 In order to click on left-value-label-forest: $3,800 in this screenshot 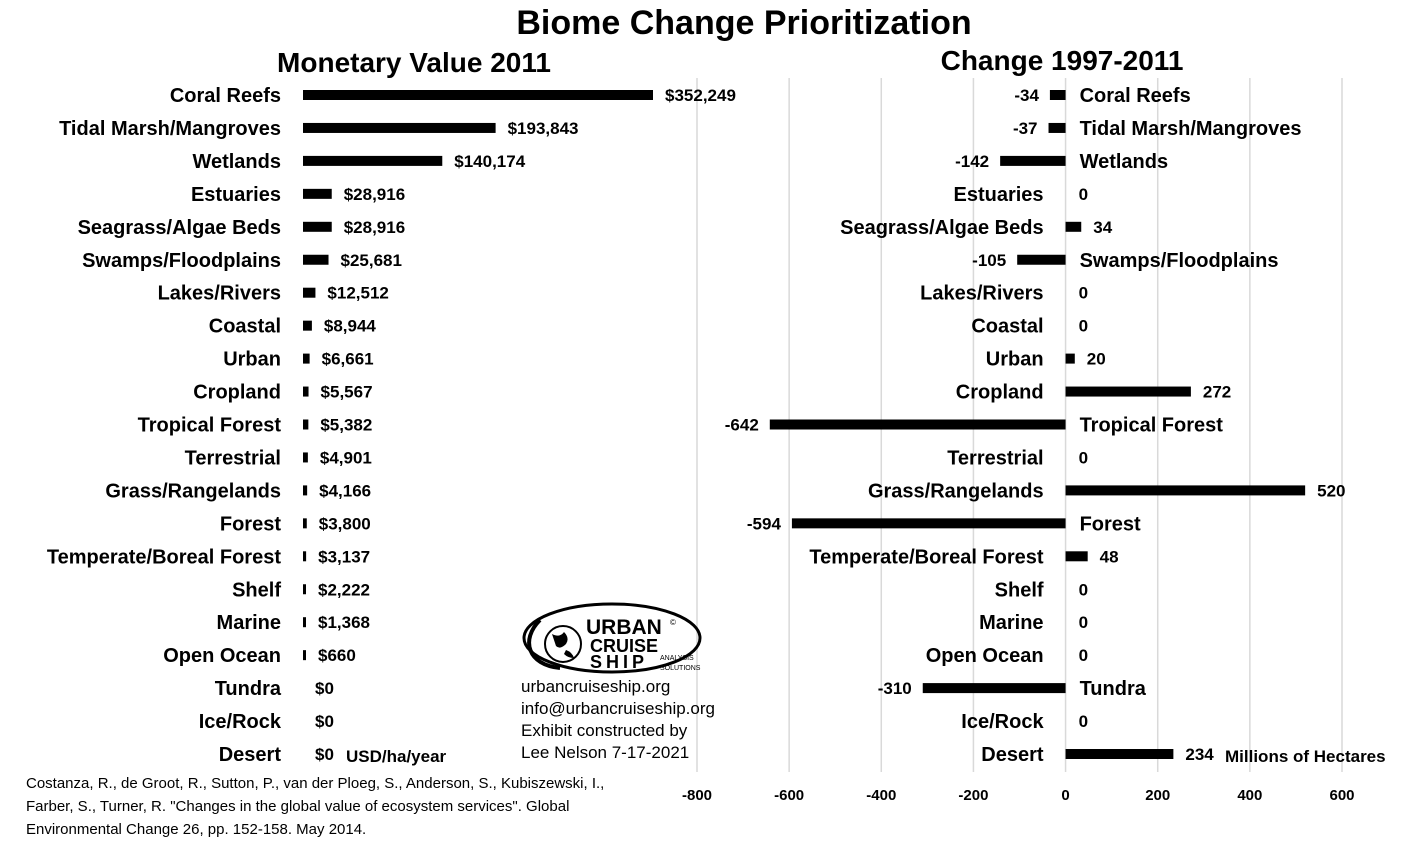, I will do `click(345, 523)`.